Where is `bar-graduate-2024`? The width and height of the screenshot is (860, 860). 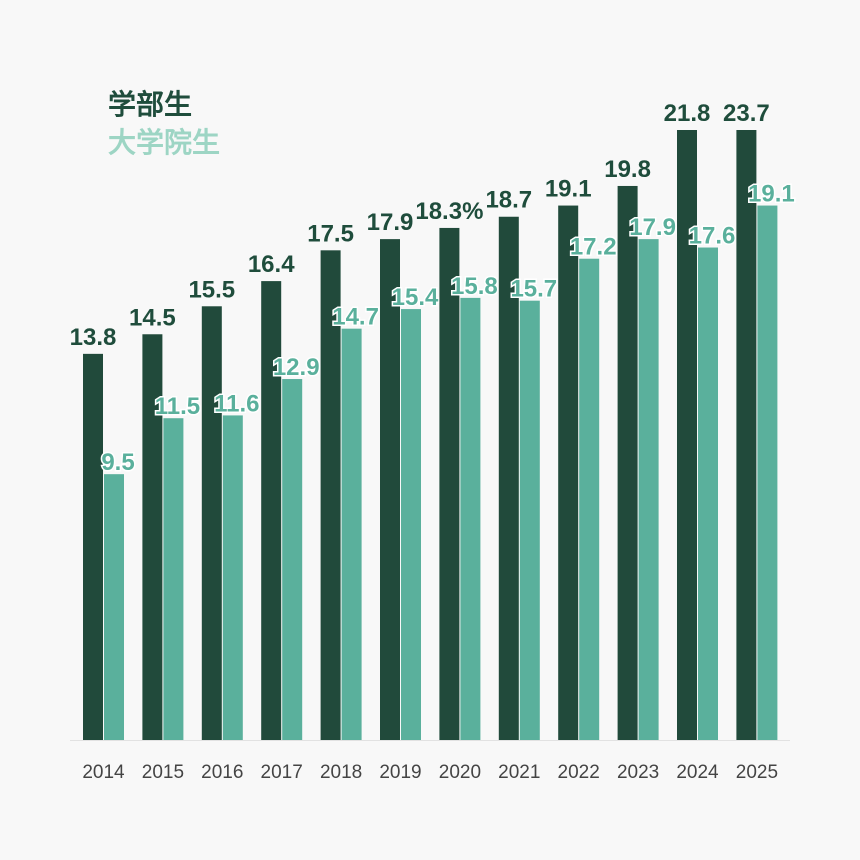
bar-graduate-2024 is located at coordinates (708, 493).